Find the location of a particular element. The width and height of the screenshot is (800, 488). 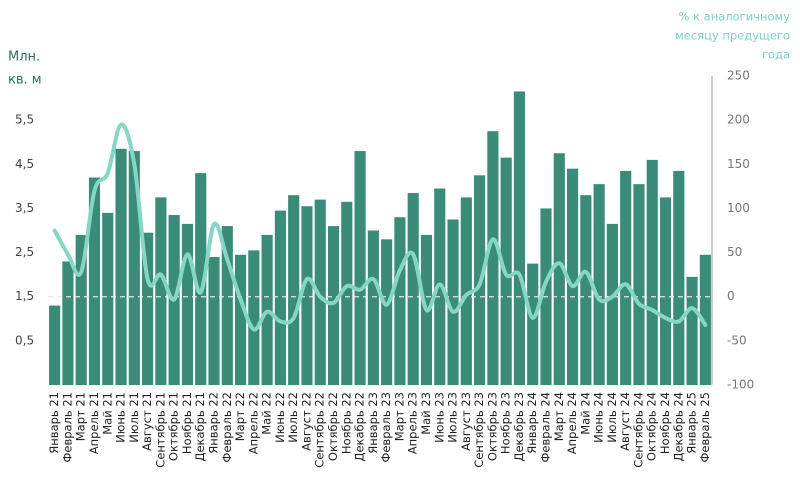

y2-tick-label: 150 is located at coordinates (738, 164).